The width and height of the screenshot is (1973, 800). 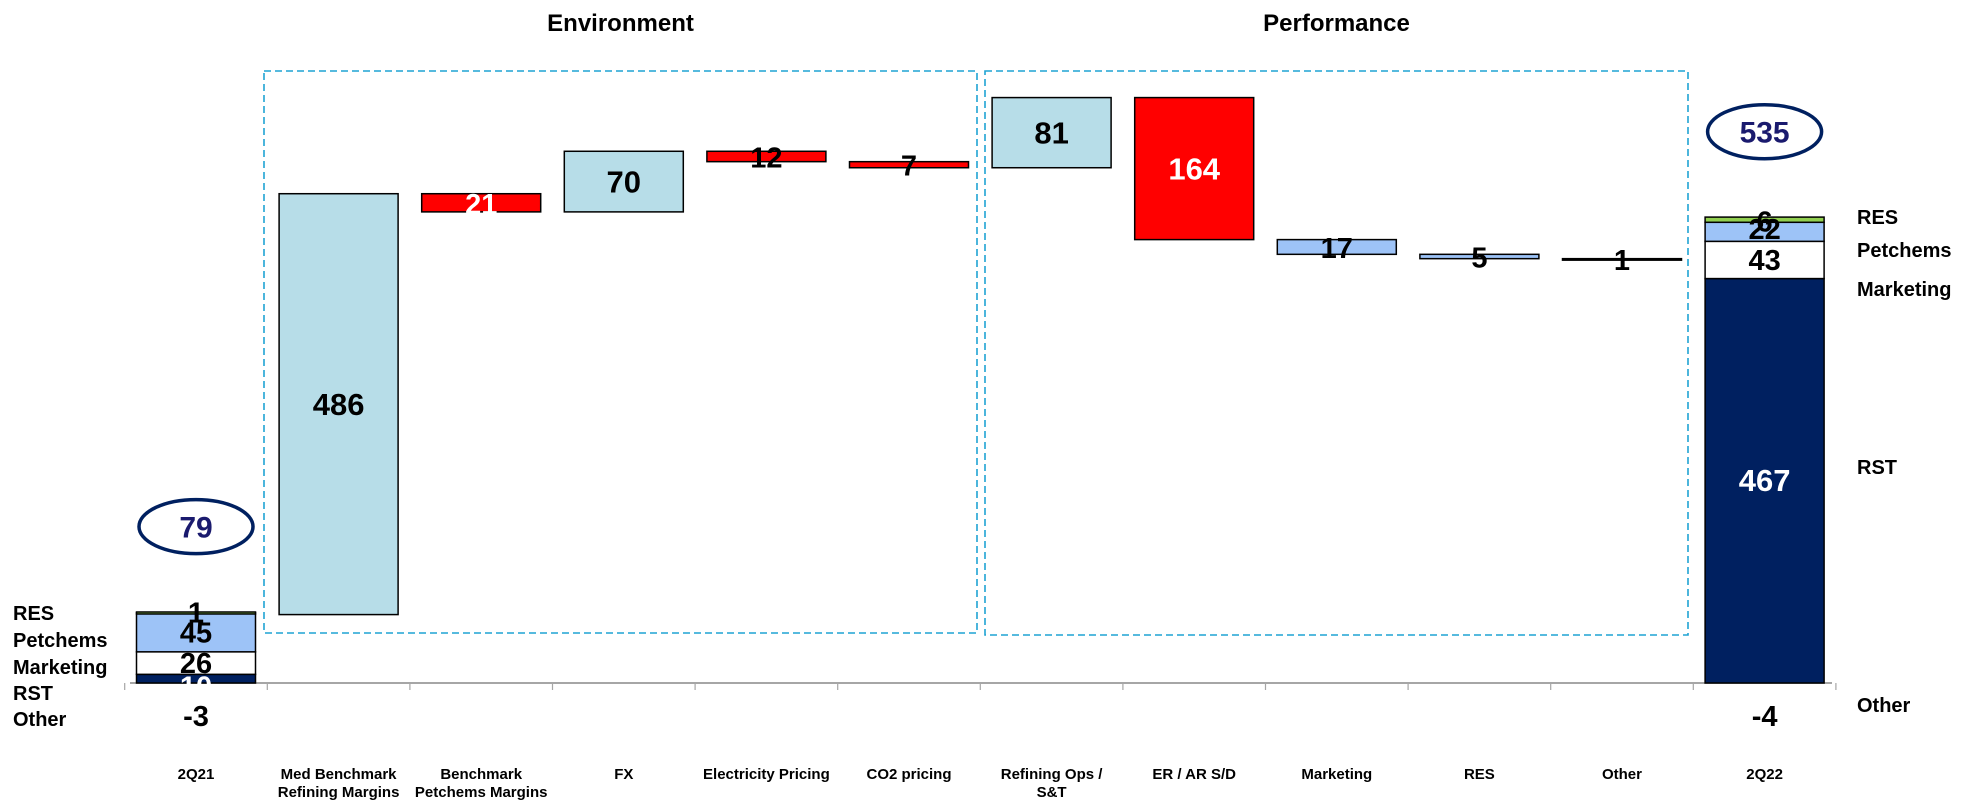 I want to click on category-label-line: Refining Ops /, so click(x=1052, y=774).